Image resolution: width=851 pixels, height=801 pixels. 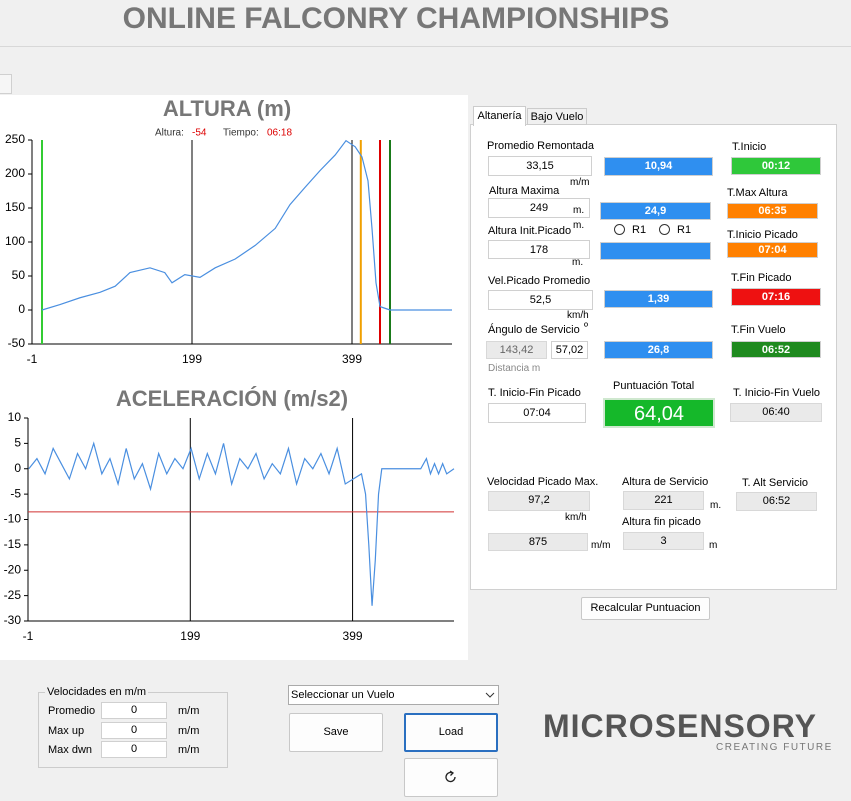 What do you see at coordinates (537, 413) in the screenshot?
I see `textbox: 07:04` at bounding box center [537, 413].